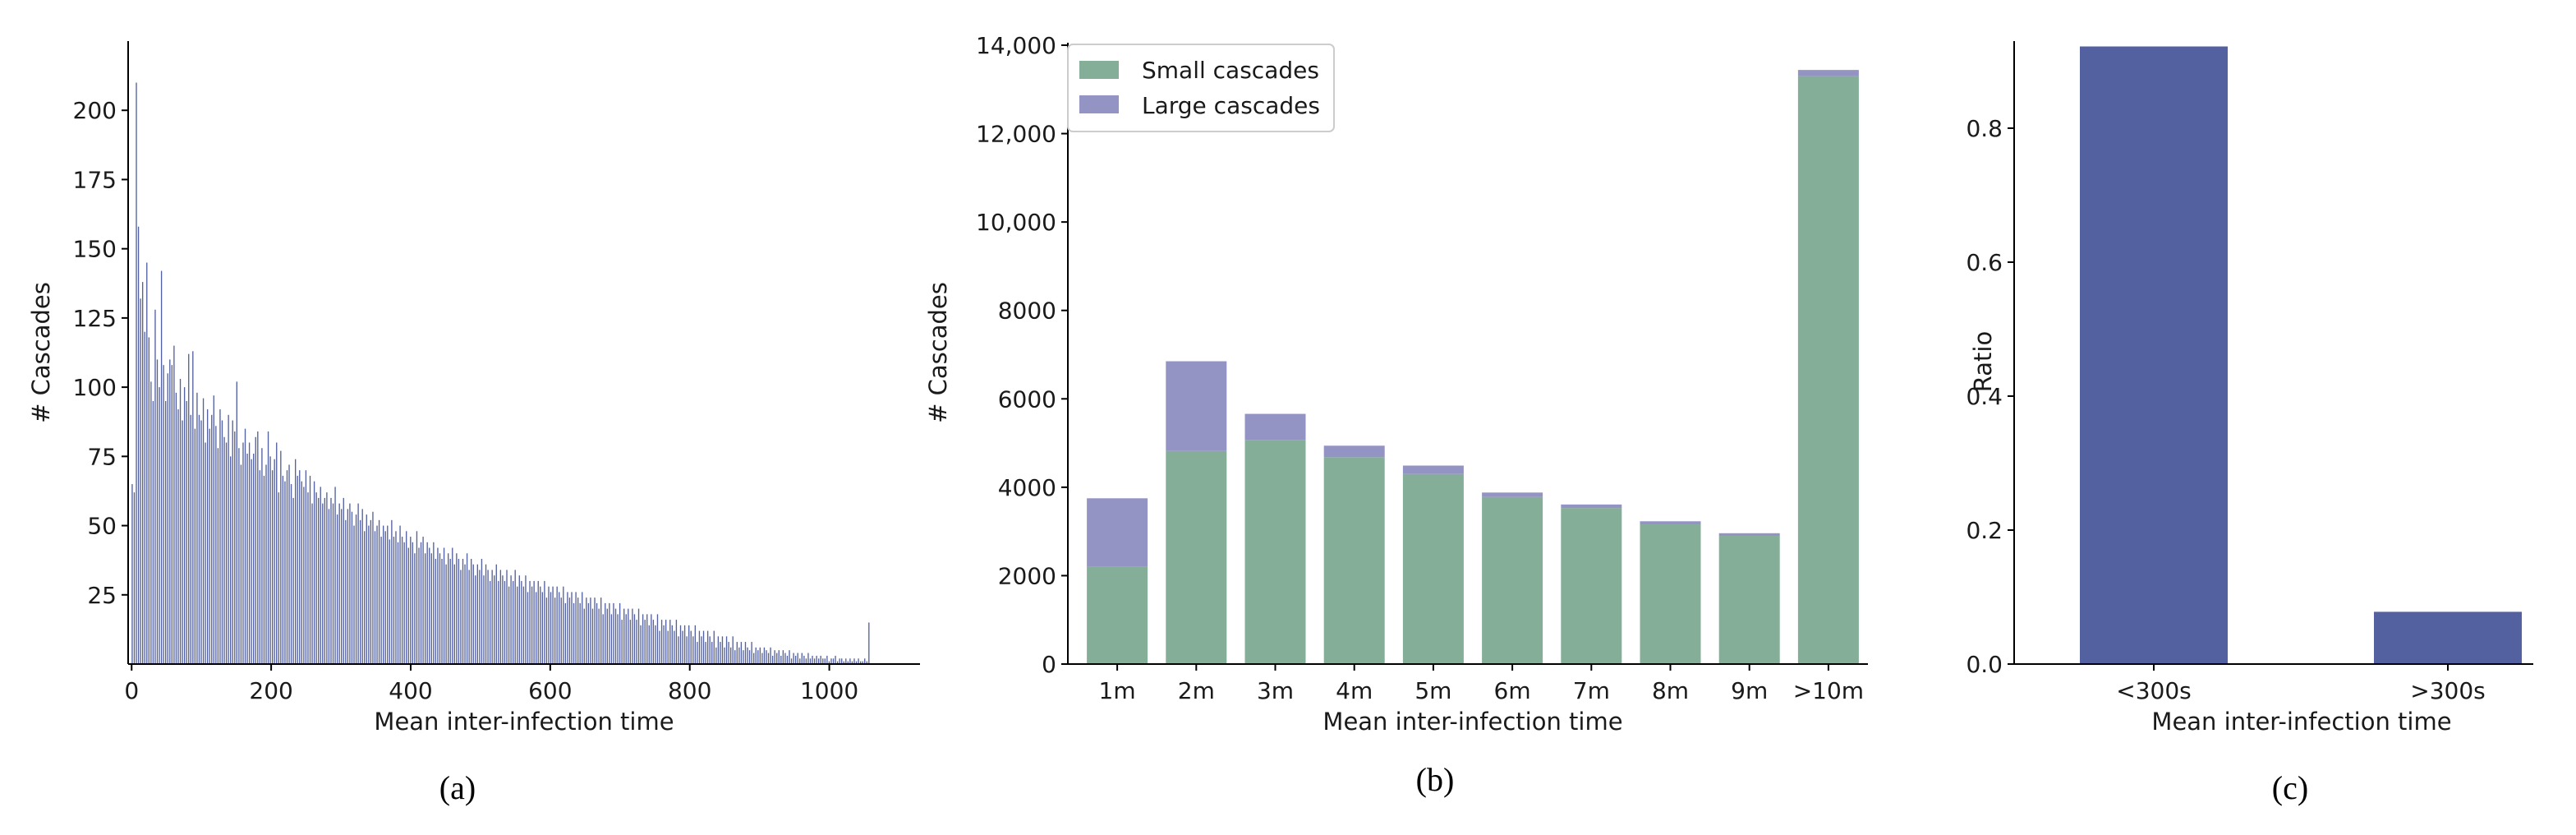 The width and height of the screenshot is (2576, 835). I want to click on y-tick-label: 0.4, so click(1984, 396).